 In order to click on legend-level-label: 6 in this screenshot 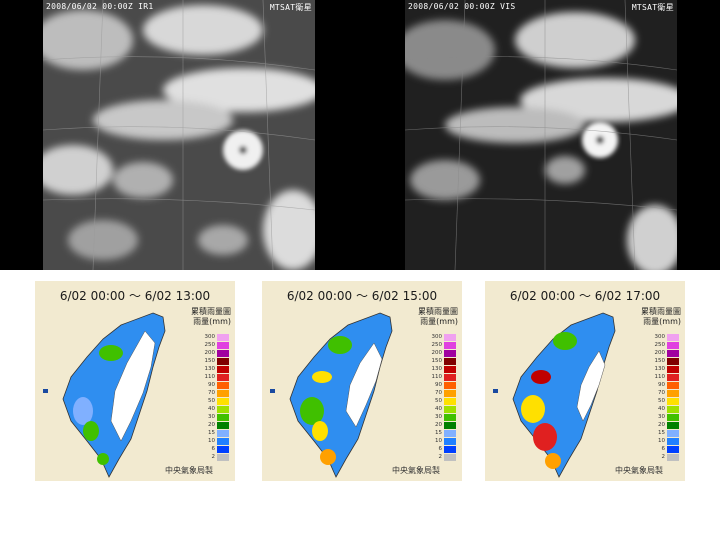, I will do `click(440, 449)`.